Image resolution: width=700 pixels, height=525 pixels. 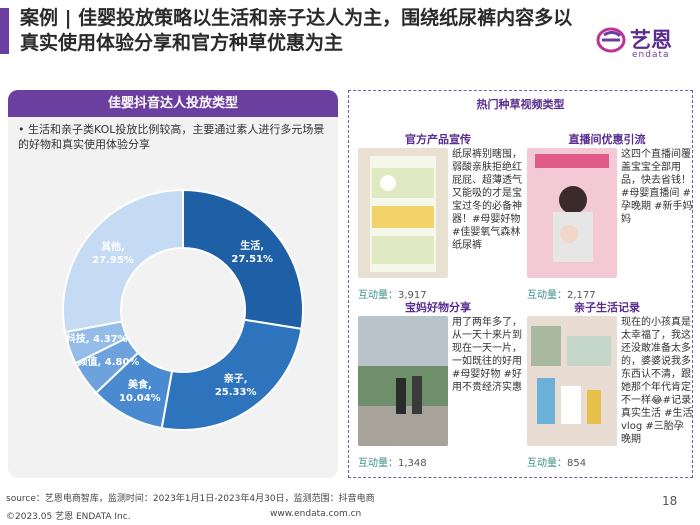 What do you see at coordinates (113, 246) in the screenshot?
I see `slice-category-label: 其他,` at bounding box center [113, 246].